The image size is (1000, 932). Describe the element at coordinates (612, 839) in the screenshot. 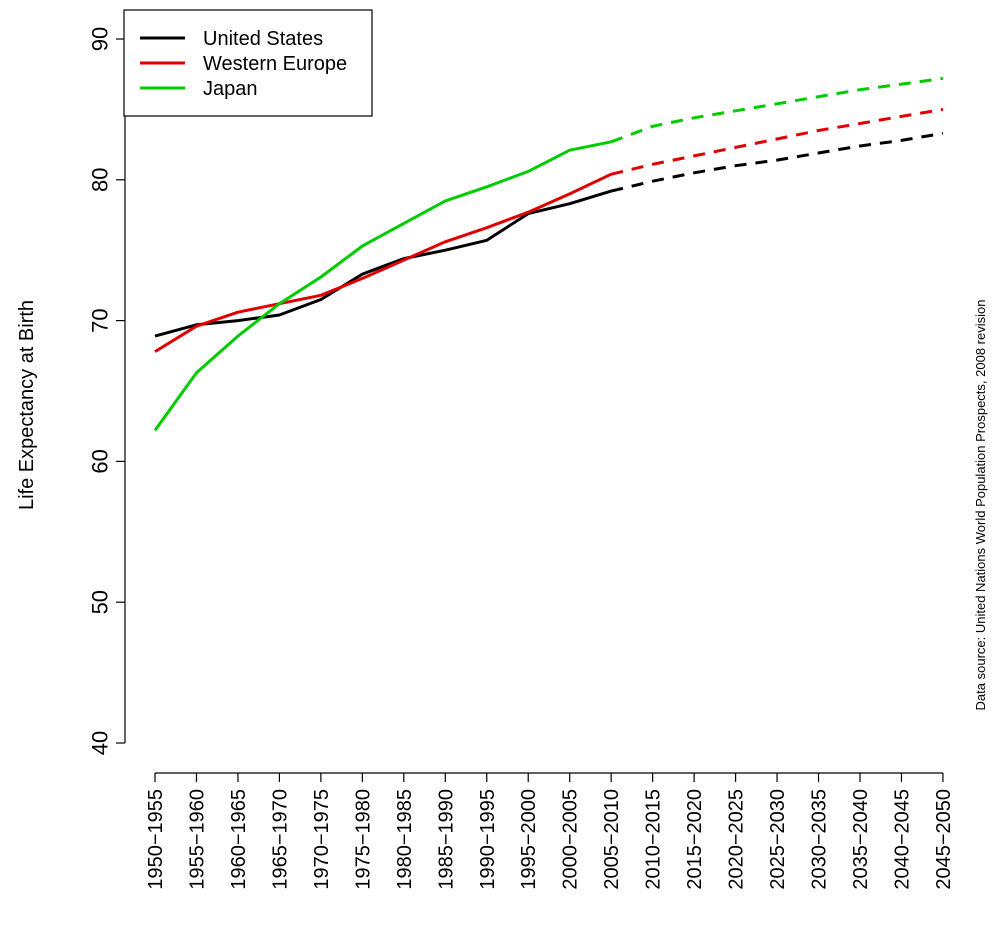

I see `x-tick-label: 2005−2010` at that location.